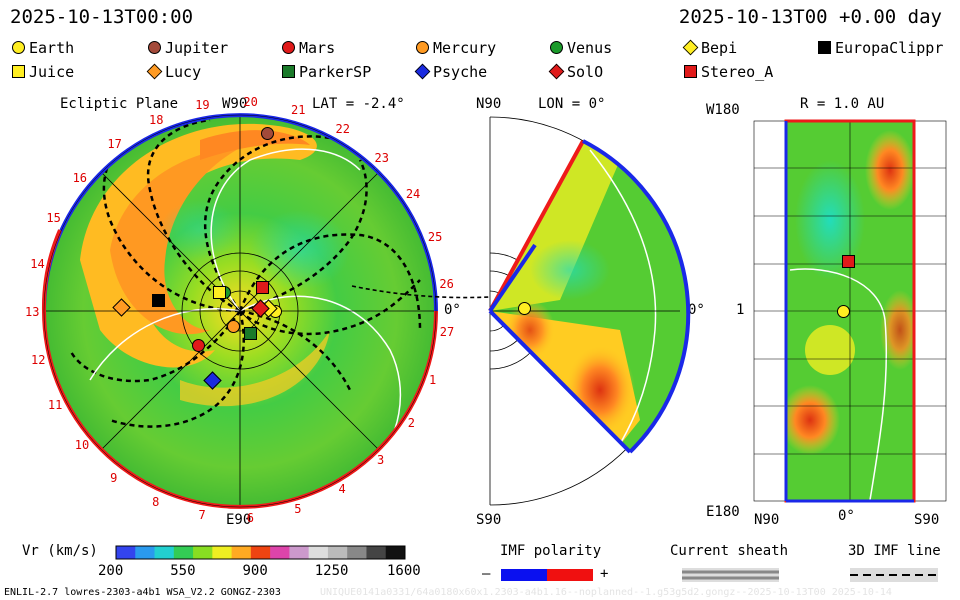 The height and width of the screenshot is (600, 960). What do you see at coordinates (37, 263) in the screenshot?
I see `ecliptic-number: 14` at bounding box center [37, 263].